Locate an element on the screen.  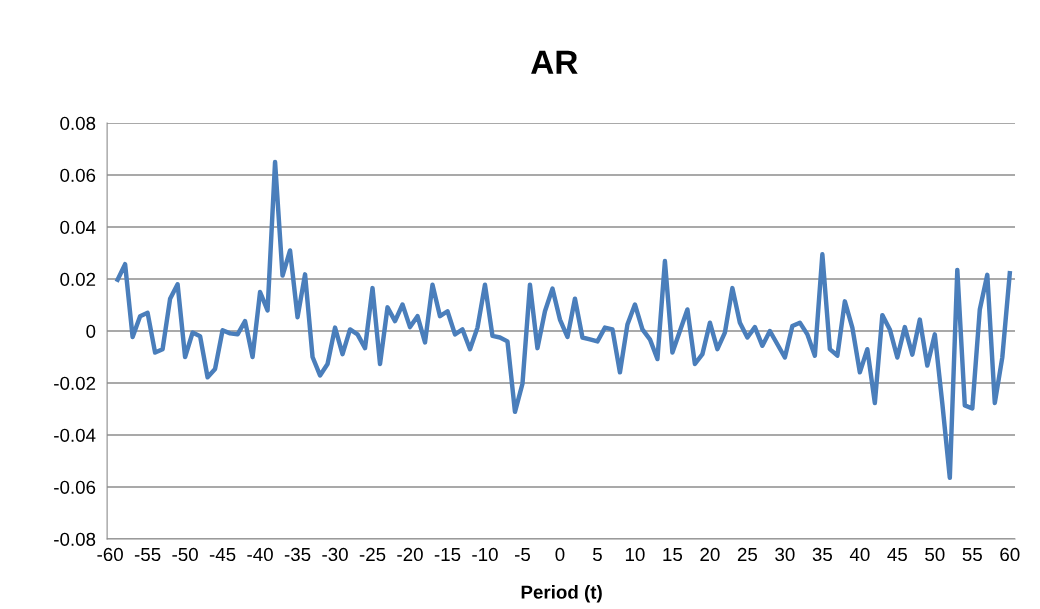
x-tick-label: 0 is located at coordinates (560, 554).